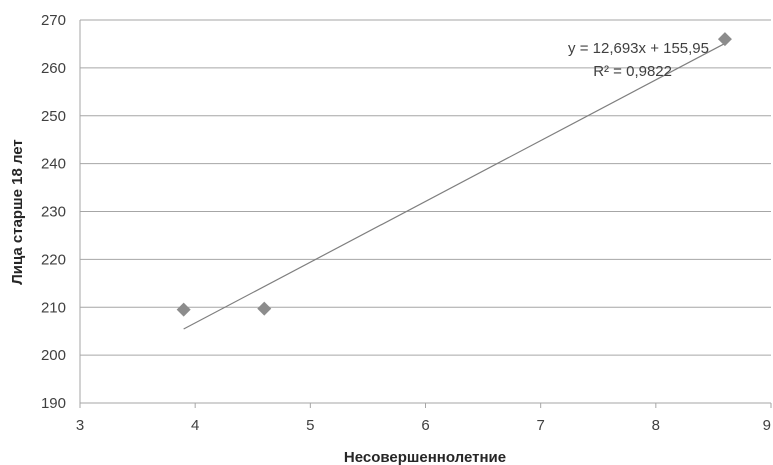 The width and height of the screenshot is (773, 465). Describe the element at coordinates (540, 425) in the screenshot. I see `x-tick-label: 7` at that location.